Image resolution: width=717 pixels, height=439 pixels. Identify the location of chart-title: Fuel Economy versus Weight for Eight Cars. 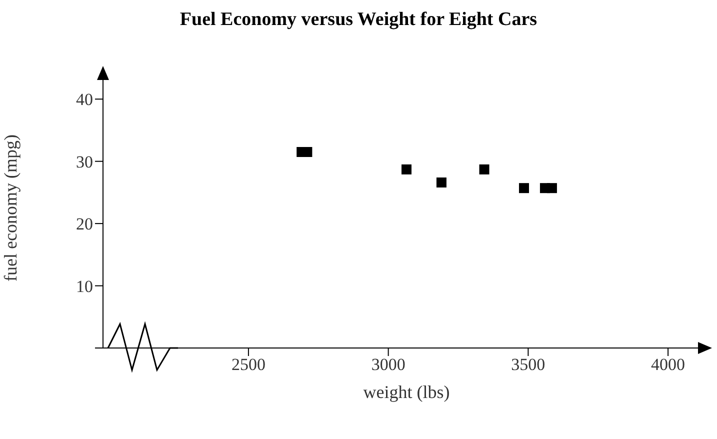
(358, 20).